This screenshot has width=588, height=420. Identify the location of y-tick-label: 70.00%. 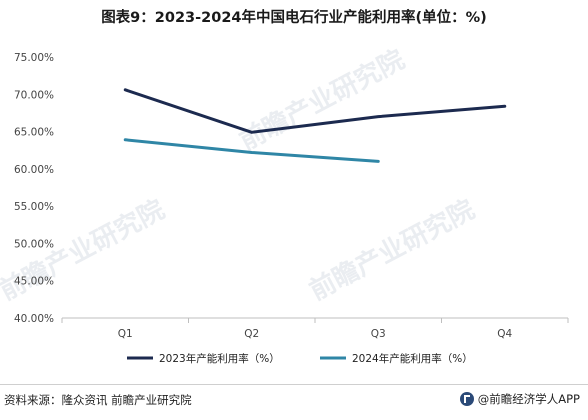
(34, 95).